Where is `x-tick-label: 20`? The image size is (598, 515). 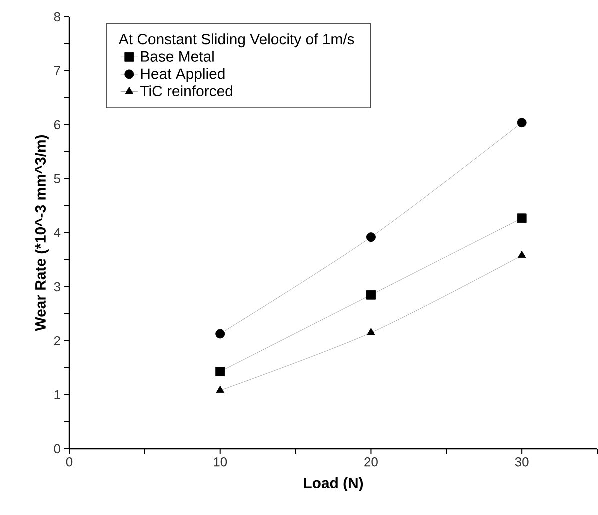 x-tick-label: 20 is located at coordinates (371, 462).